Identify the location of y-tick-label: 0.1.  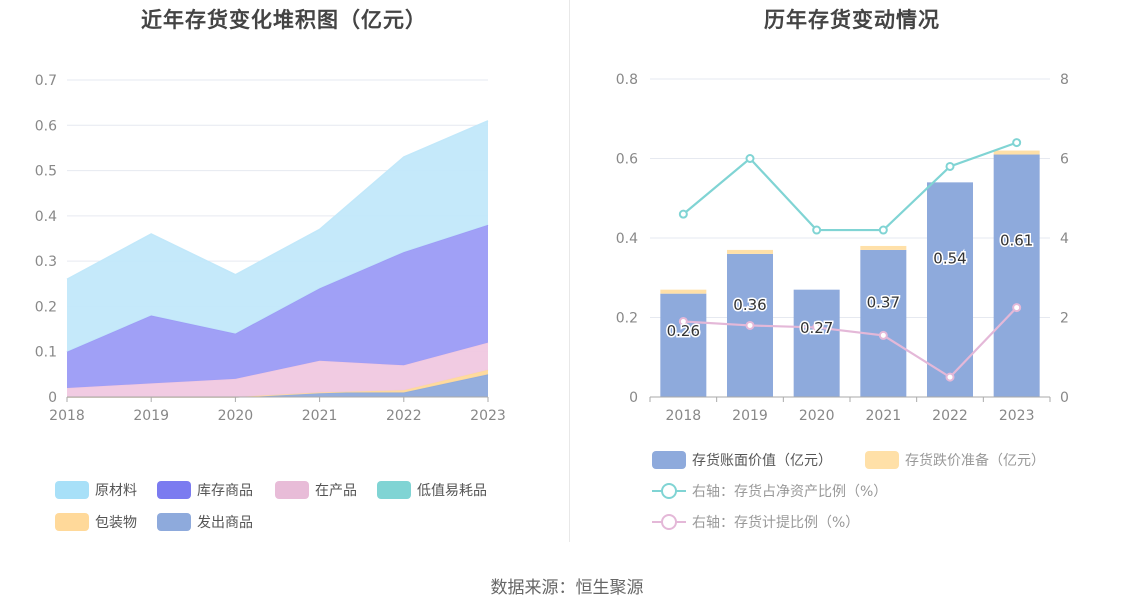
(46, 353).